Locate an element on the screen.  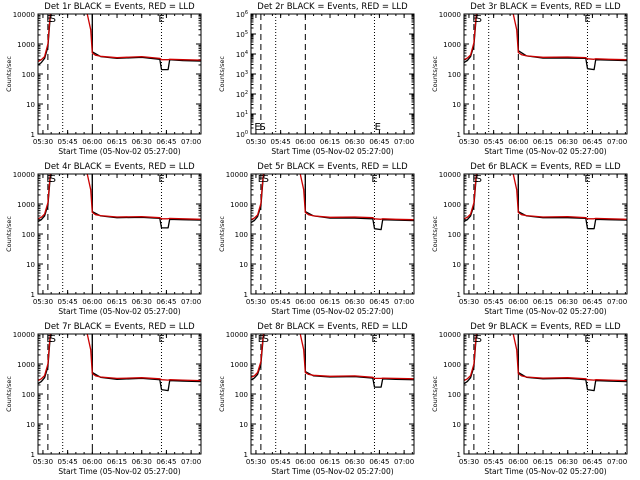
y-tick-label: 10⁴ is located at coordinates (242, 54).